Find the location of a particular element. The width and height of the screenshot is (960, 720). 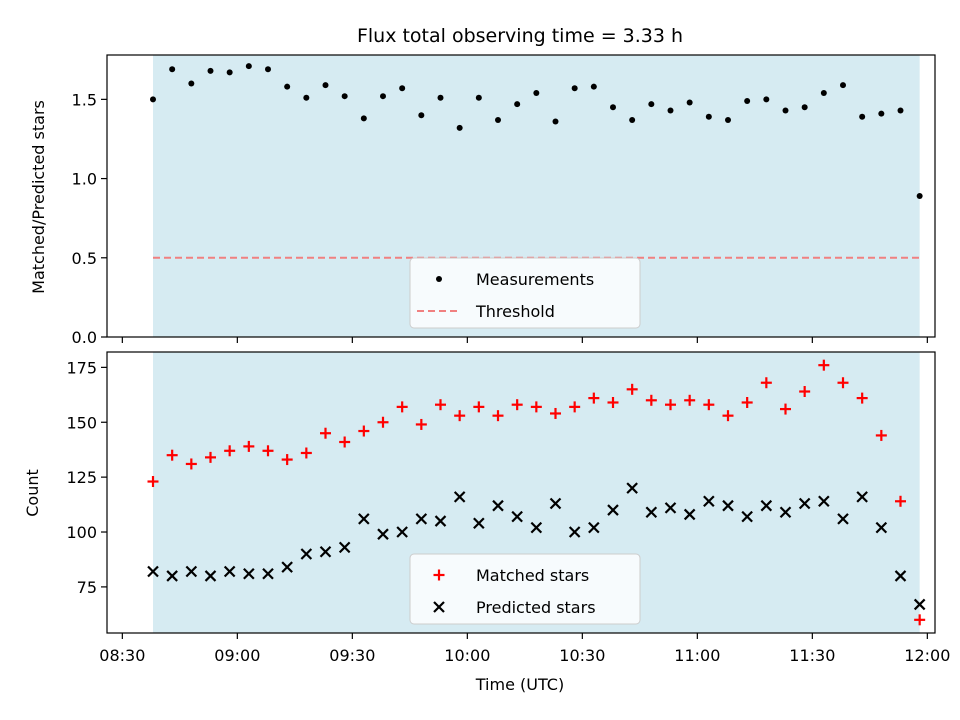

bottom-y-axis-label: Count is located at coordinates (32, 493).